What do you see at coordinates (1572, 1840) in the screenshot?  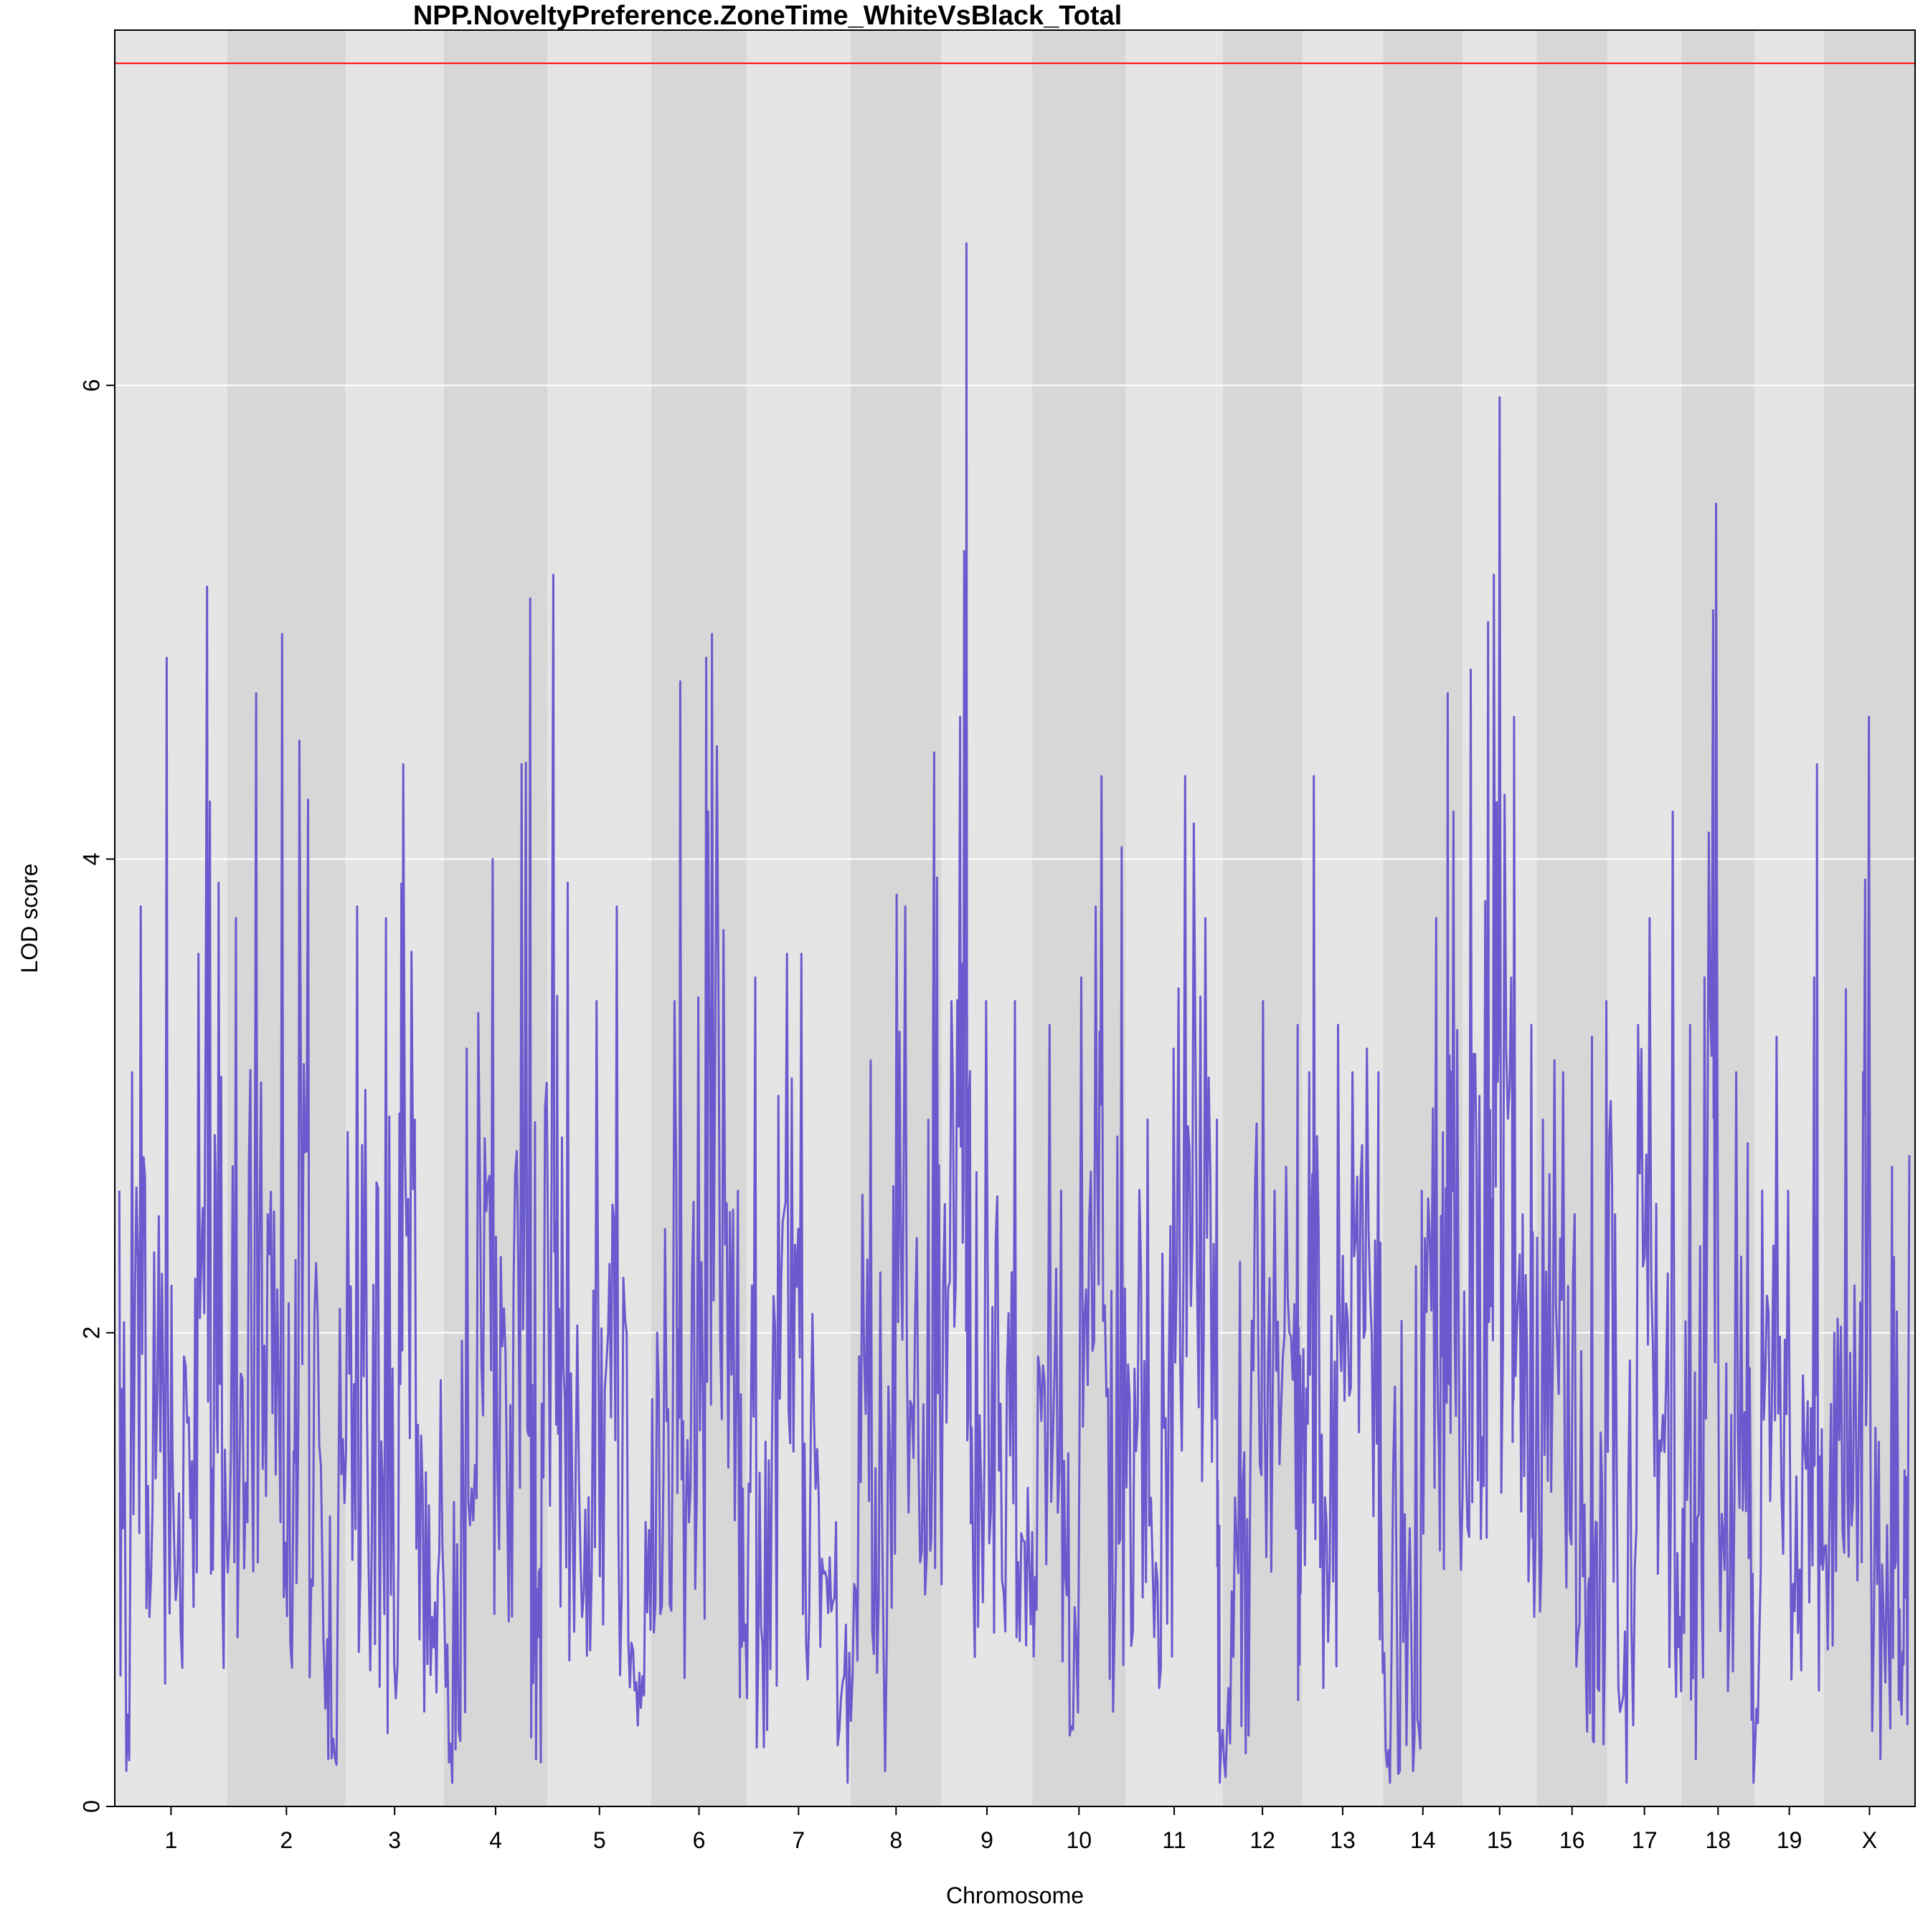 I see `x-tick-label-16: 16` at bounding box center [1572, 1840].